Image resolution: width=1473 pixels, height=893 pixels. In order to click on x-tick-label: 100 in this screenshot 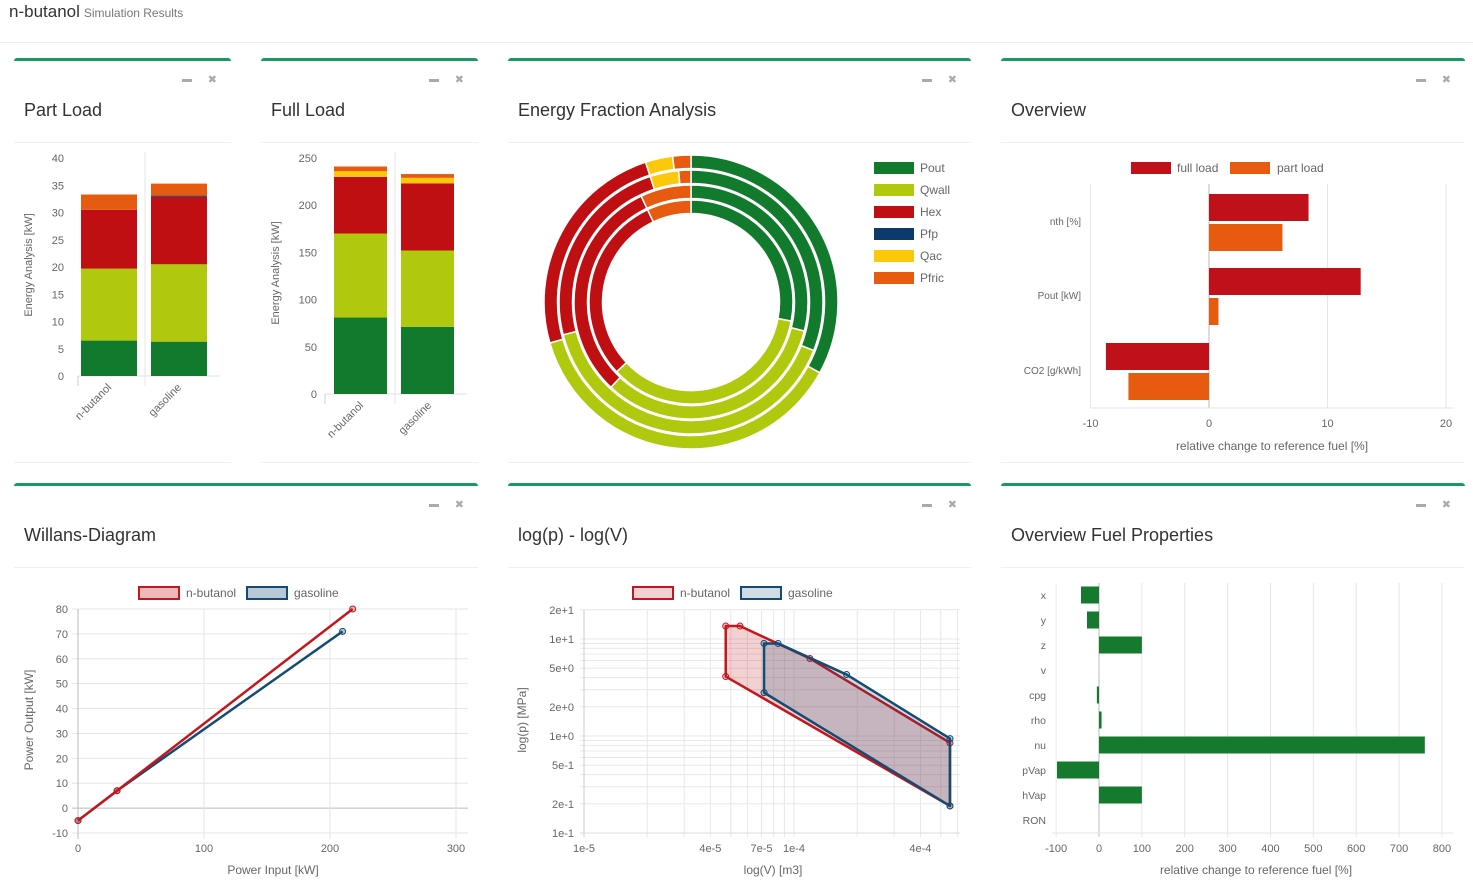, I will do `click(1142, 849)`.